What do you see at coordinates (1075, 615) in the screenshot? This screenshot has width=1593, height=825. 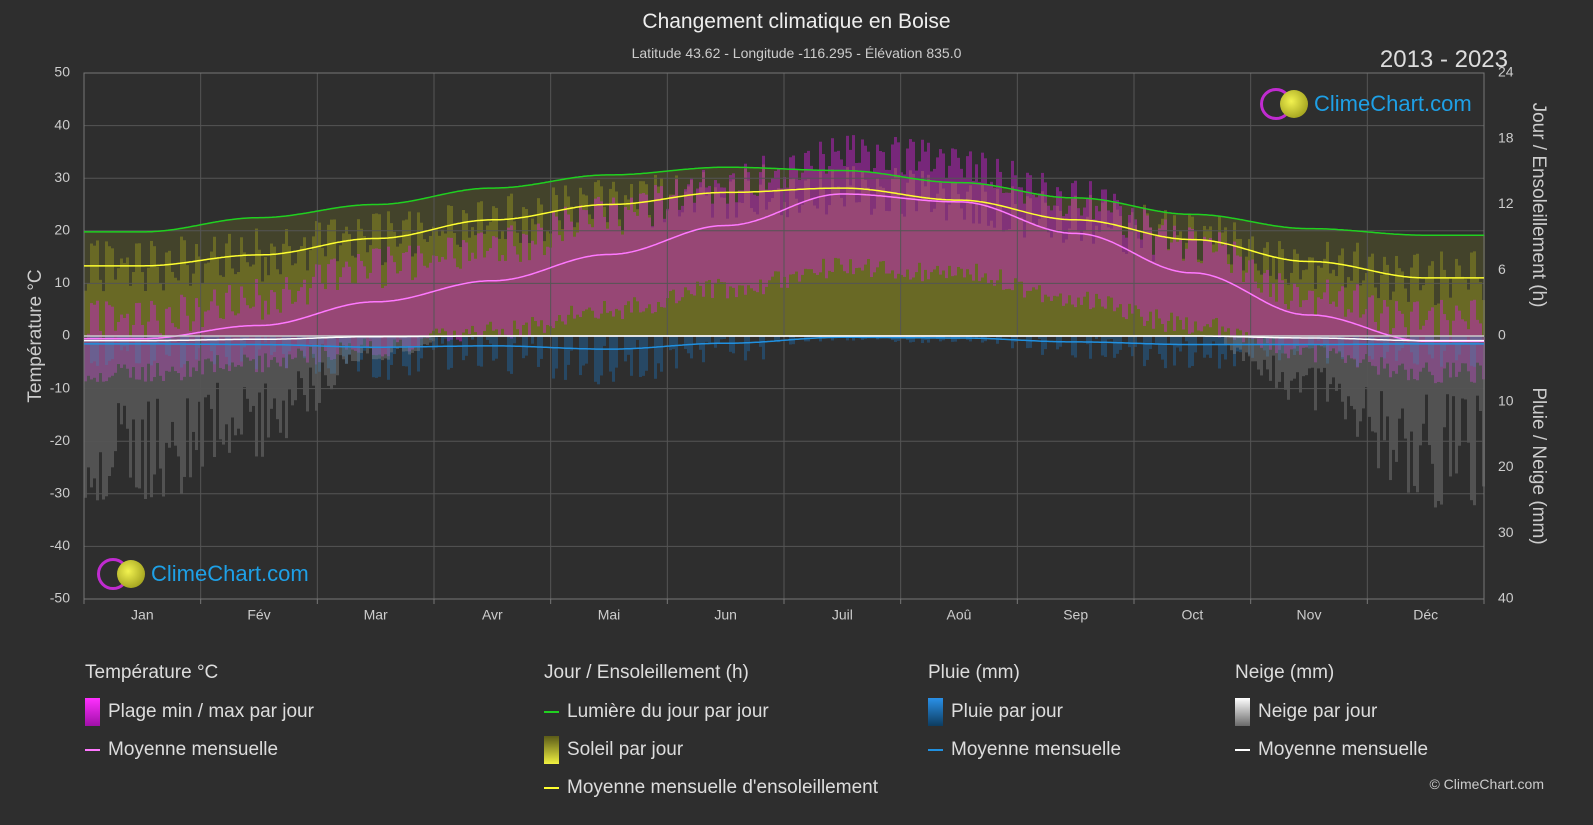 I see `x-tick-label: Sep` at bounding box center [1075, 615].